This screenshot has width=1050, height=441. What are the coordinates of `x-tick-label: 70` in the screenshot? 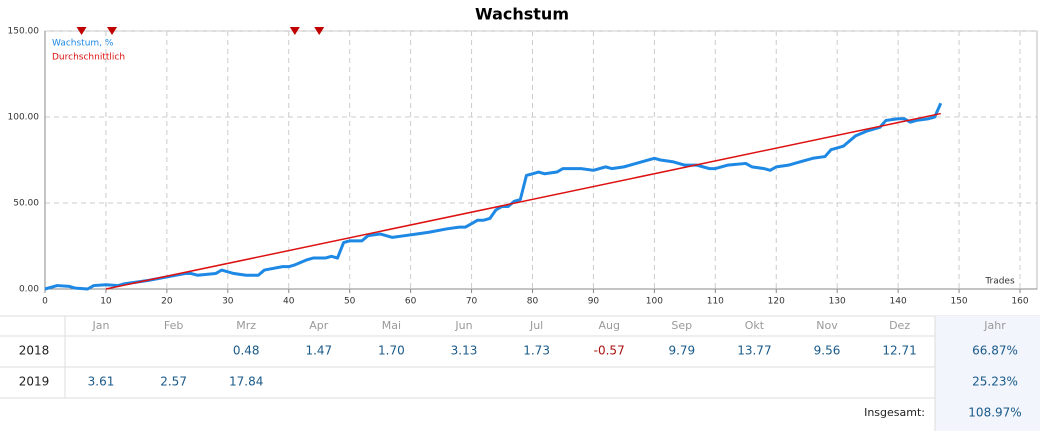 It's located at (472, 302).